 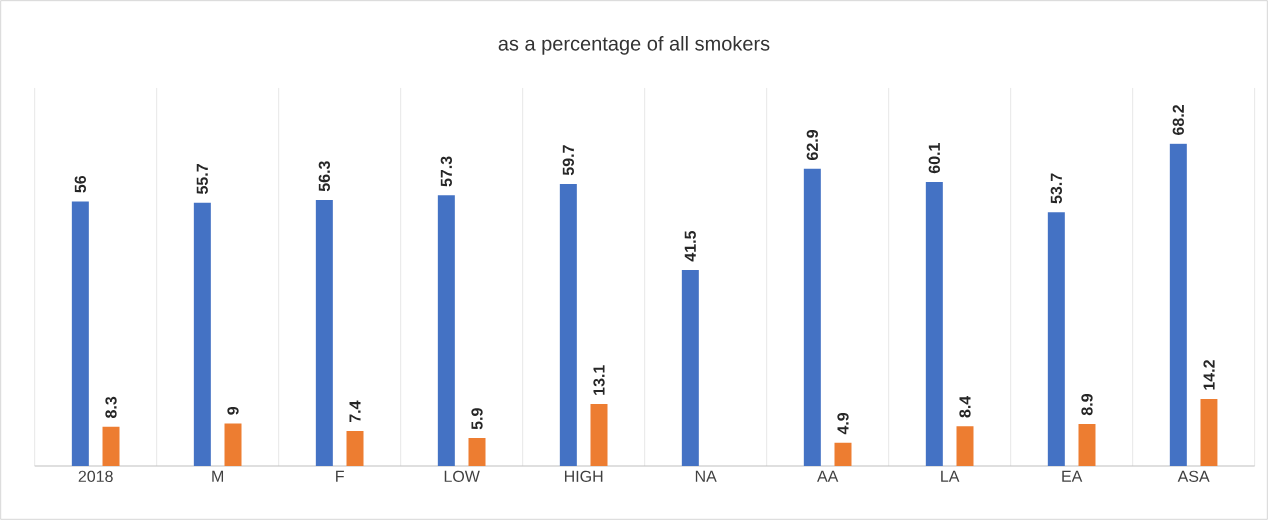 What do you see at coordinates (634, 45) in the screenshot?
I see `chart-title: as a percentage of all smokers` at bounding box center [634, 45].